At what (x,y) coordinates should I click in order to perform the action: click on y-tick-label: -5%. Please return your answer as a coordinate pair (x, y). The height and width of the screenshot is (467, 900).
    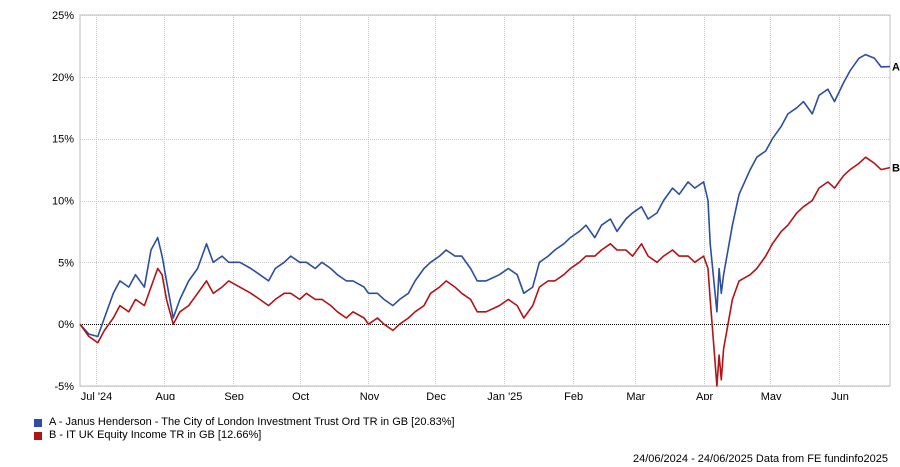
    Looking at the image, I should click on (64, 387).